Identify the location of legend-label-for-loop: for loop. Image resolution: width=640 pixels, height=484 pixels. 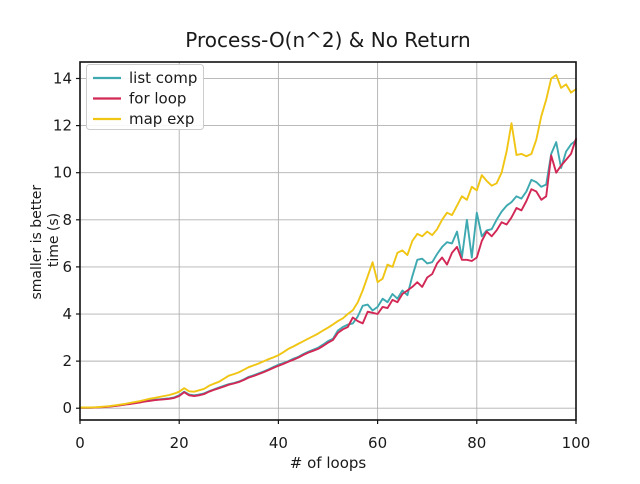
(157, 99).